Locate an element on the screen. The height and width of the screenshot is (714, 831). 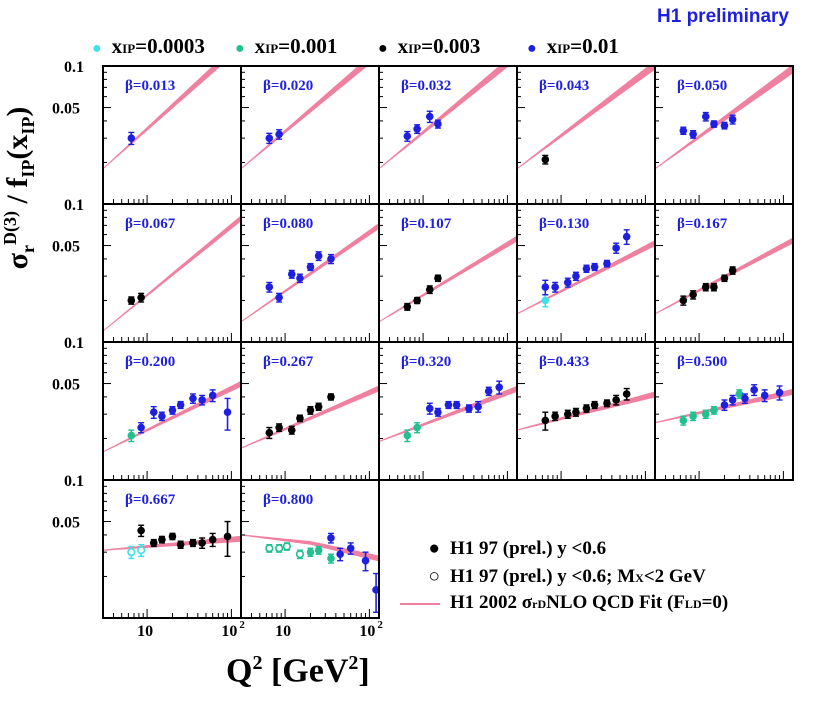
beta-label: β=0.800 is located at coordinates (288, 500).